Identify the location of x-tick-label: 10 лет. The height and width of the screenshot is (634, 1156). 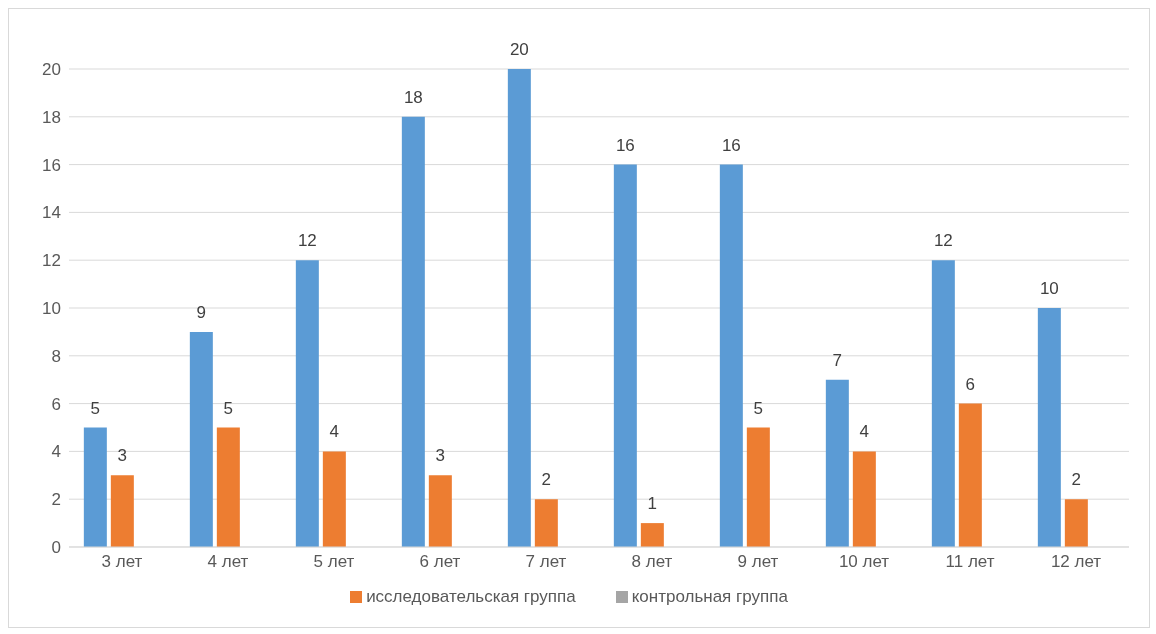
(864, 562).